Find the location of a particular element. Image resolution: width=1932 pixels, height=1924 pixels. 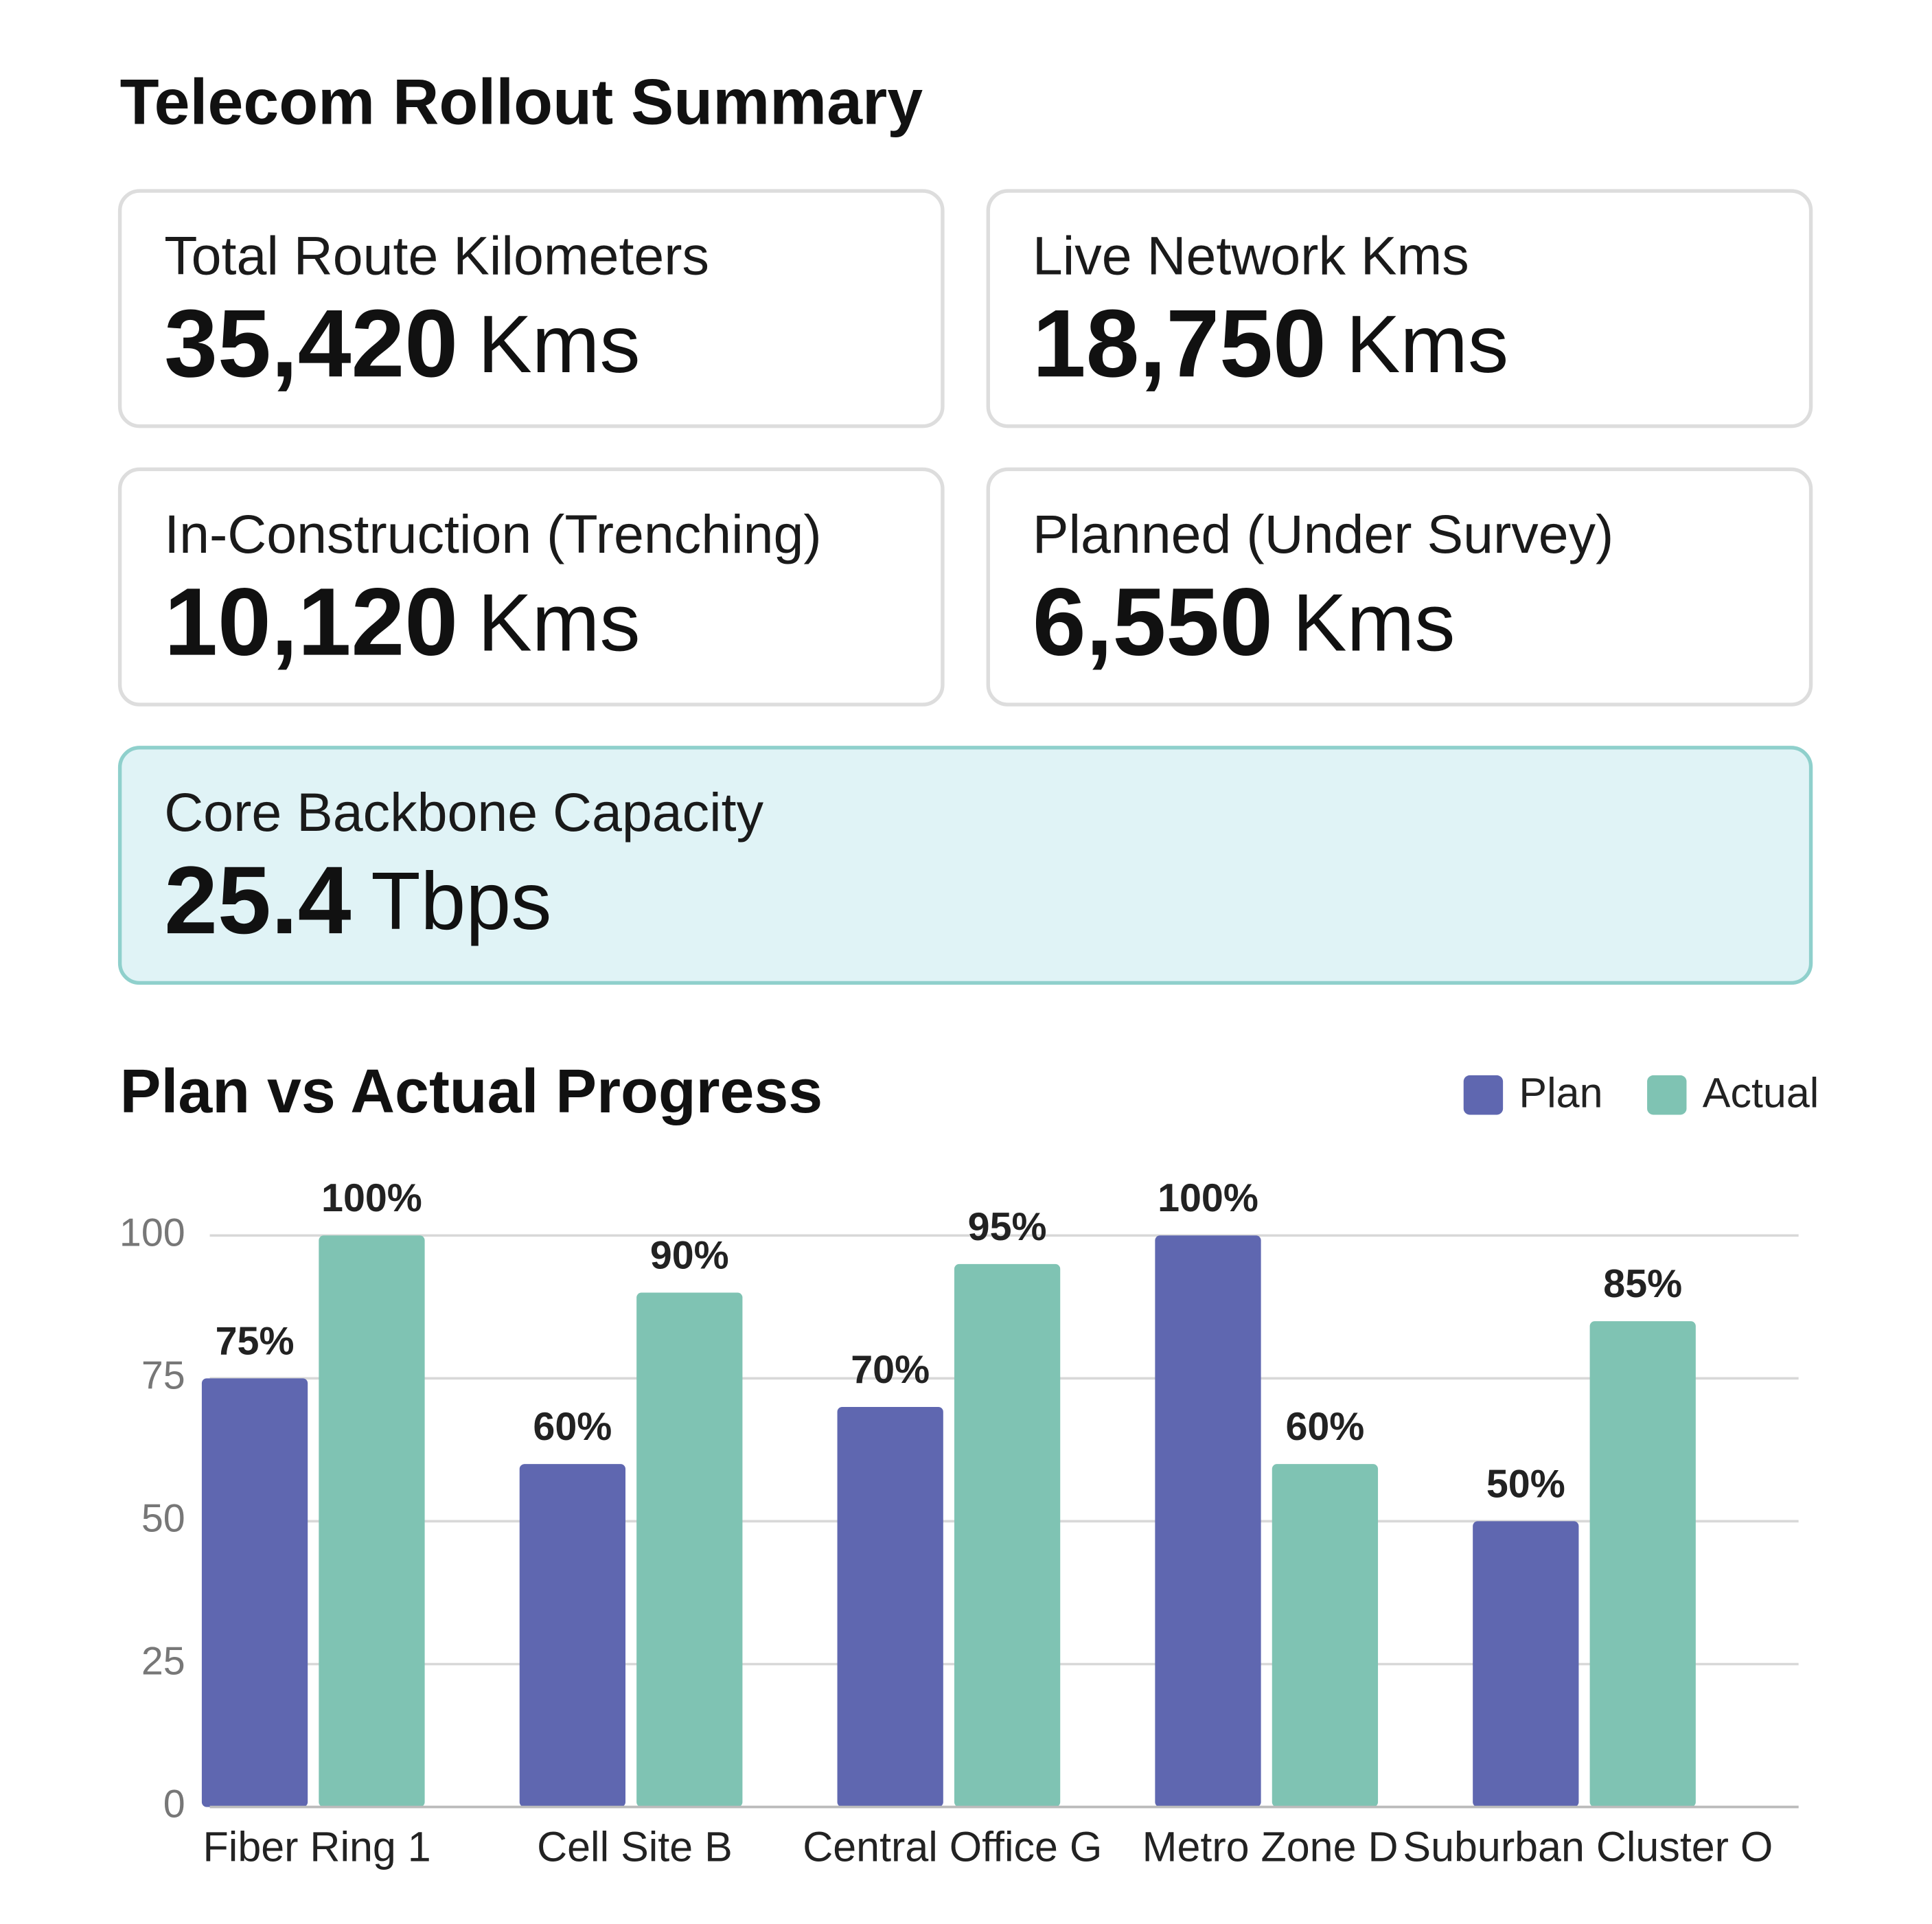

kpi-value: 18,750 Kms is located at coordinates (1270, 343).